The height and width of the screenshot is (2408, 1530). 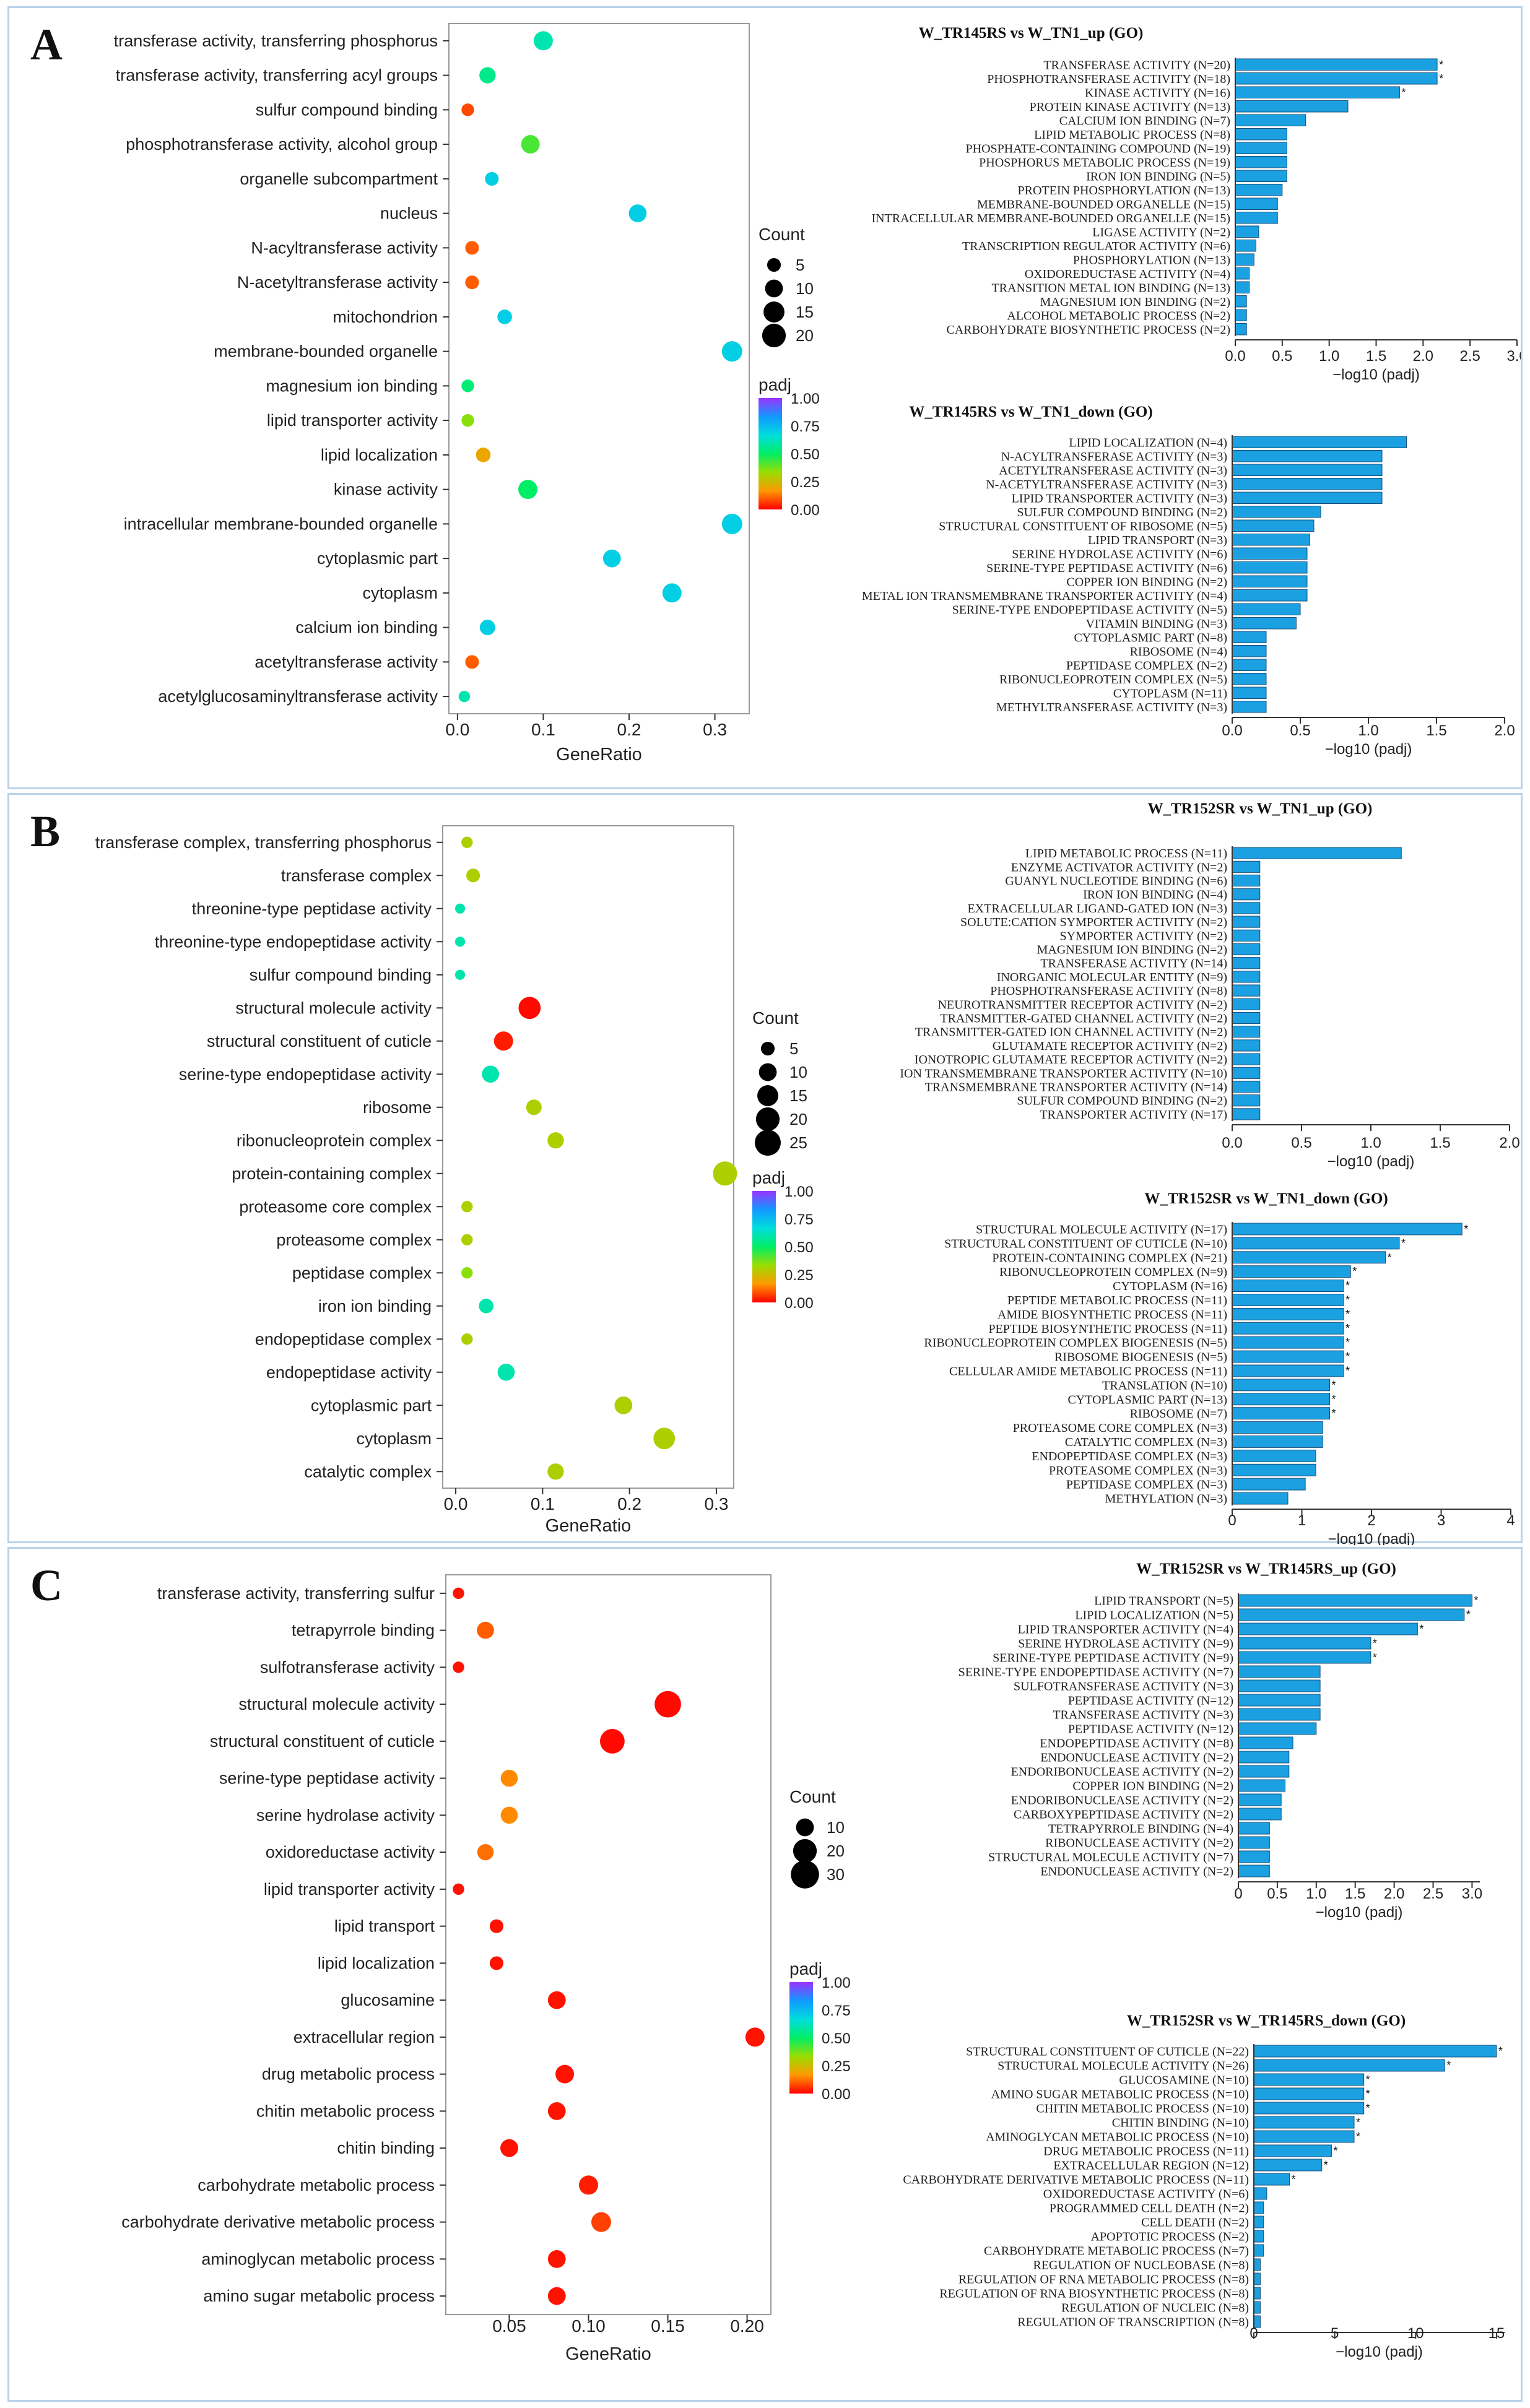 What do you see at coordinates (352, 385) in the screenshot?
I see `category-label: magnesium ion binding` at bounding box center [352, 385].